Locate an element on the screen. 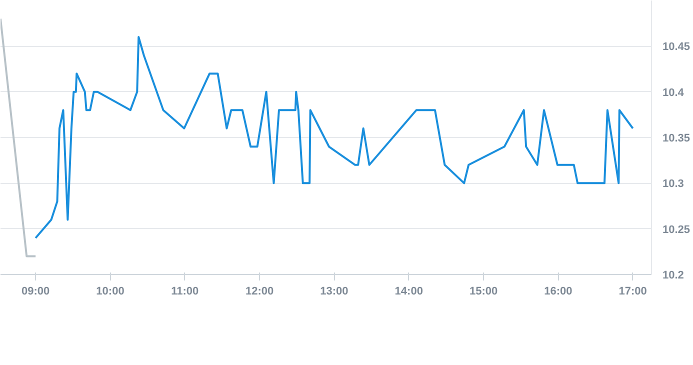 The width and height of the screenshot is (693, 365). x-tick-label: 09:00 is located at coordinates (36, 292).